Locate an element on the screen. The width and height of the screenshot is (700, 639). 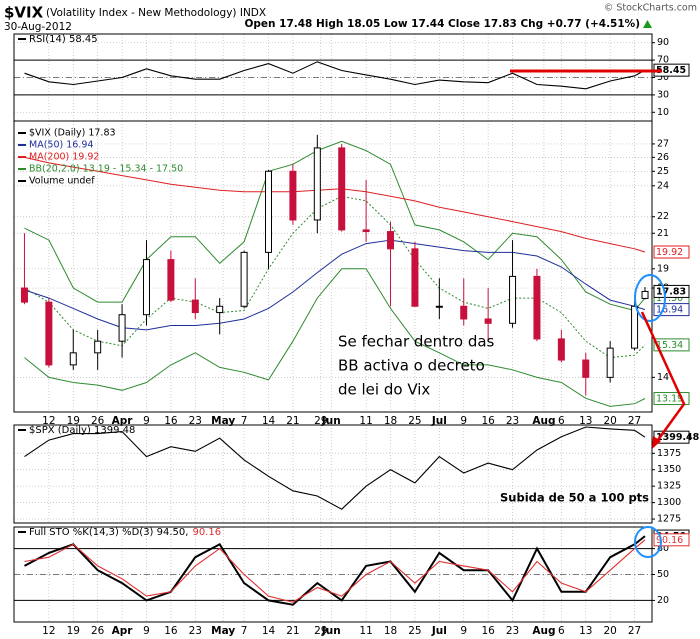
x-tick-label: 13 is located at coordinates (585, 421).